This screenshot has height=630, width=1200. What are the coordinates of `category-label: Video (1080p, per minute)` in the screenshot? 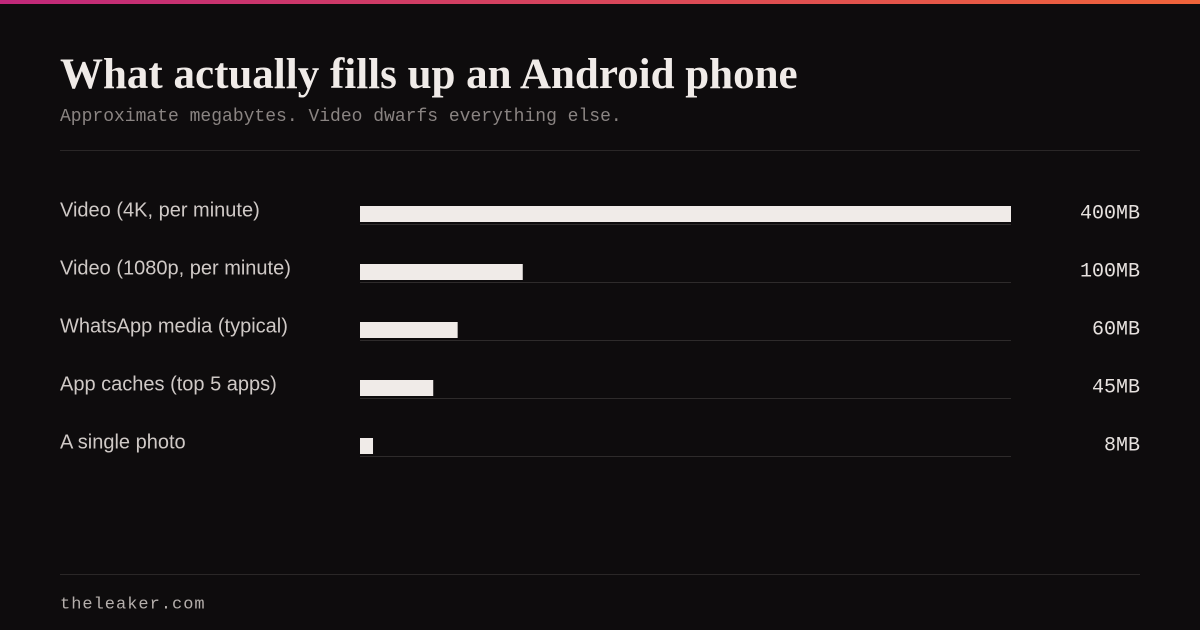 It's located at (175, 268).